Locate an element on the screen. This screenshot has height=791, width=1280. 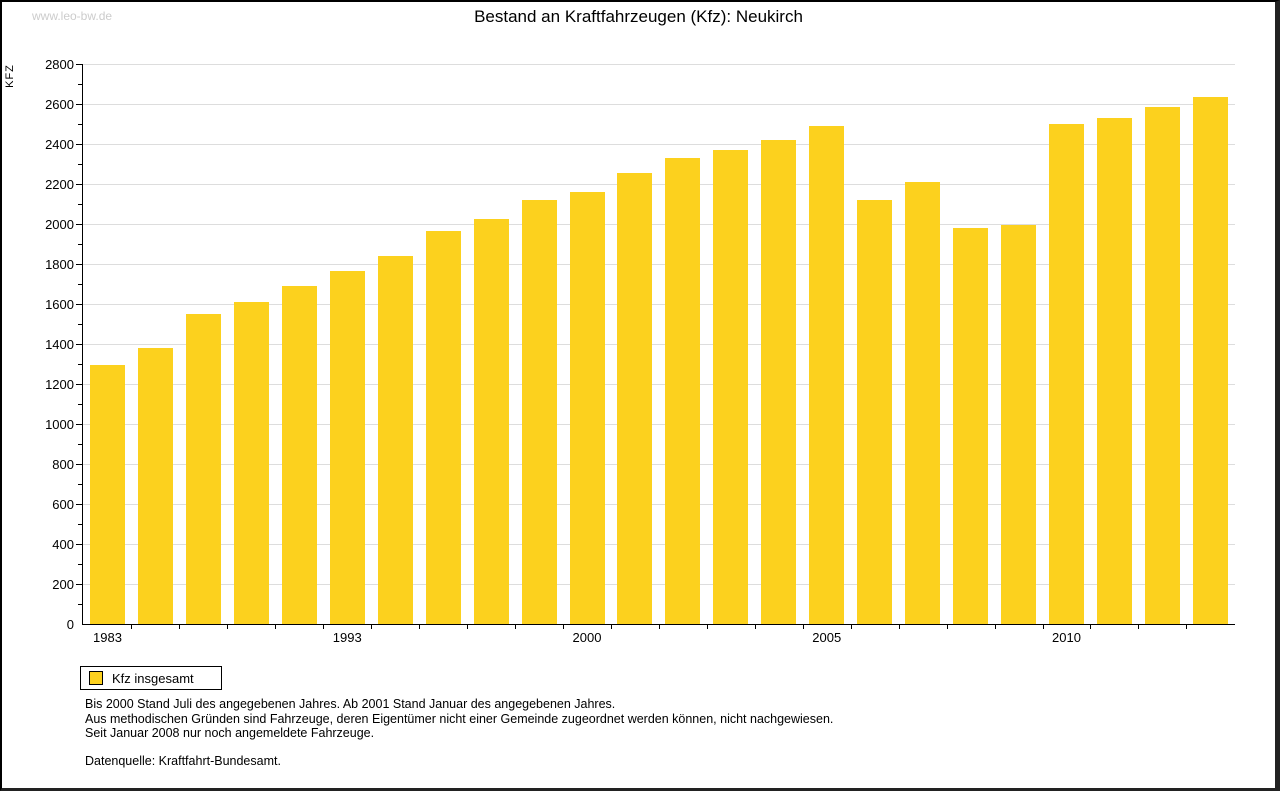
x-axis-tick-label: 1993 is located at coordinates (347, 637).